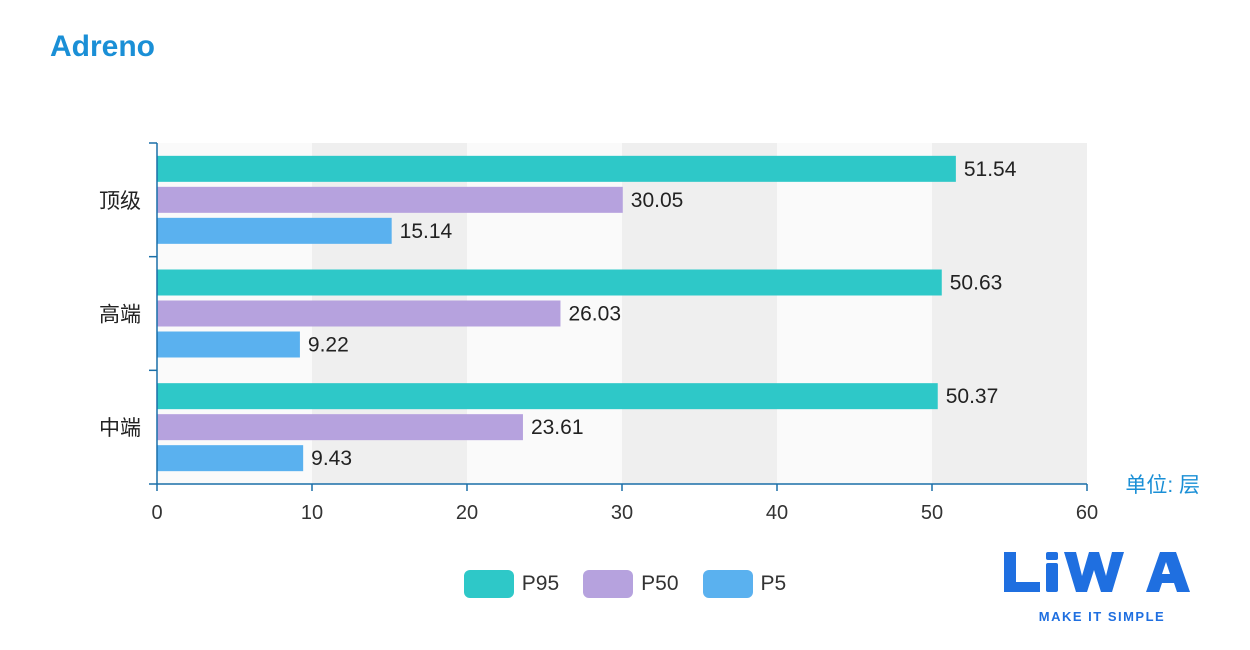  What do you see at coordinates (331, 458) in the screenshot?
I see `data-label: 9.43` at bounding box center [331, 458].